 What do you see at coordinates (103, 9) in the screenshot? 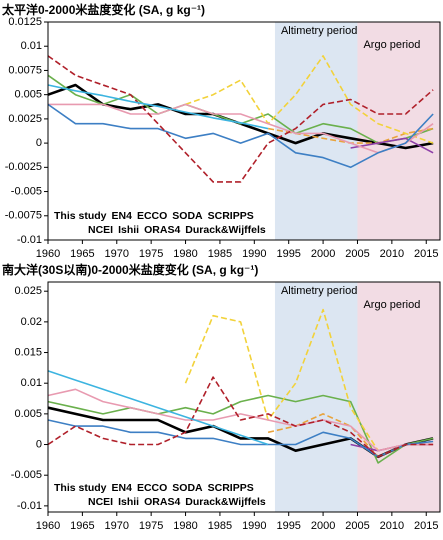
I see `chart-title: 太平洋0-2000米盐度变化 (SA, g kg⁻¹)` at bounding box center [103, 9].